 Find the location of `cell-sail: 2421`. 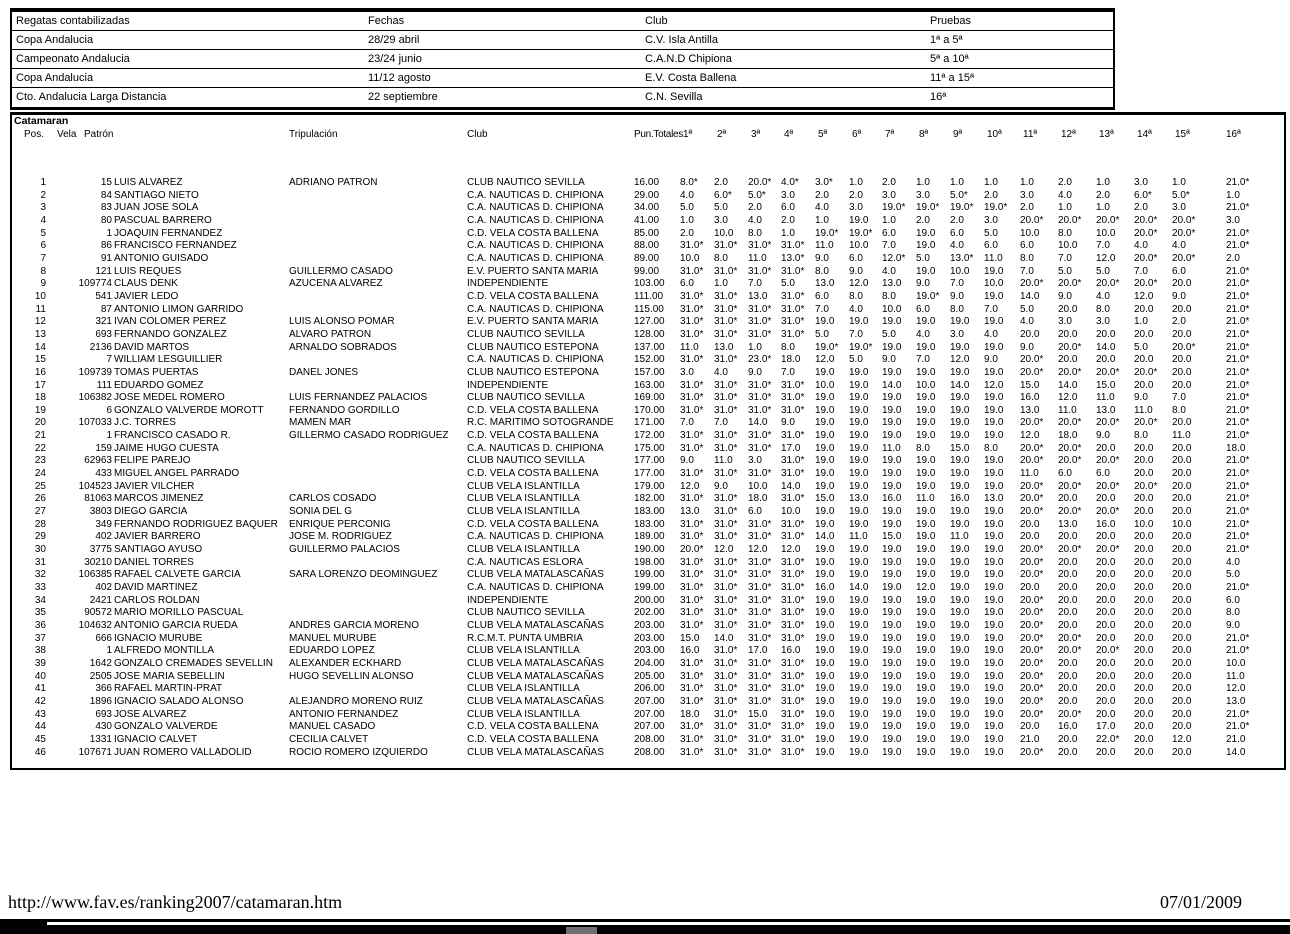

cell-sail: 2421 is located at coordinates (100, 600).